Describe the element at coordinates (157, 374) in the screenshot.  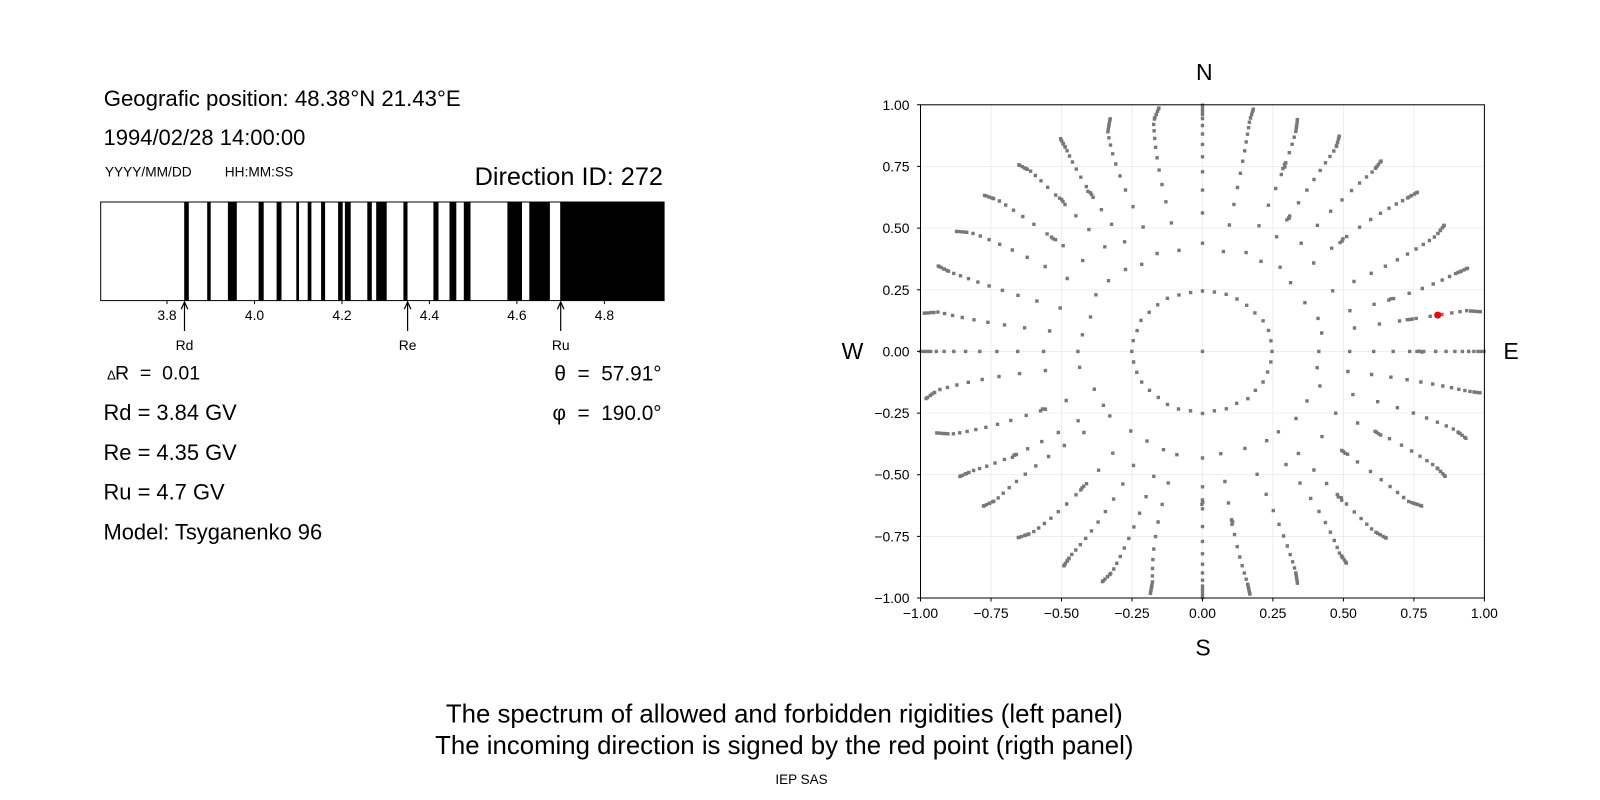
I see `svg-text: R = 0.01` at that location.